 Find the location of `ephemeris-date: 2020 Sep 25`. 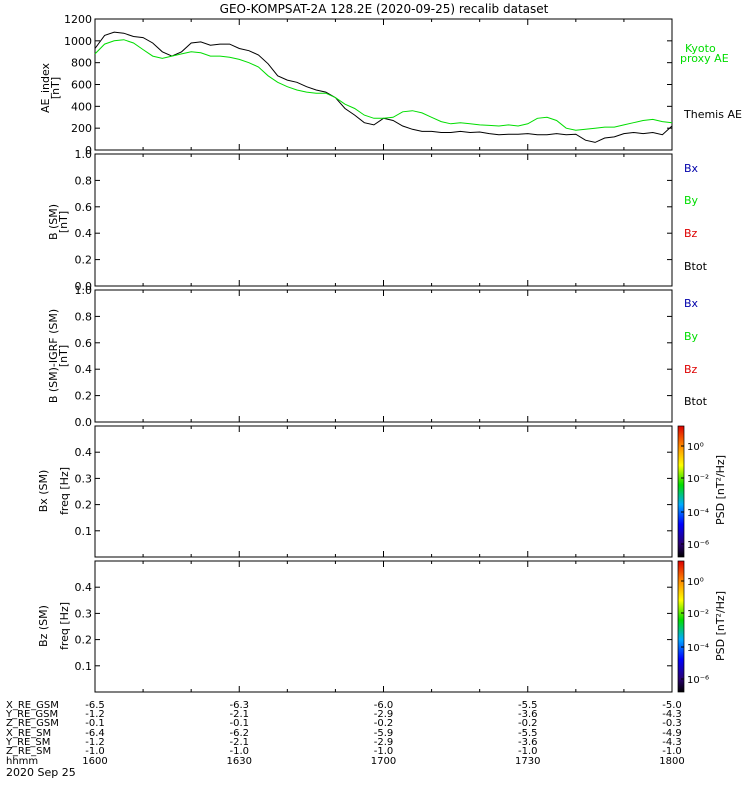

ephemeris-date: 2020 Sep 25 is located at coordinates (41, 772).